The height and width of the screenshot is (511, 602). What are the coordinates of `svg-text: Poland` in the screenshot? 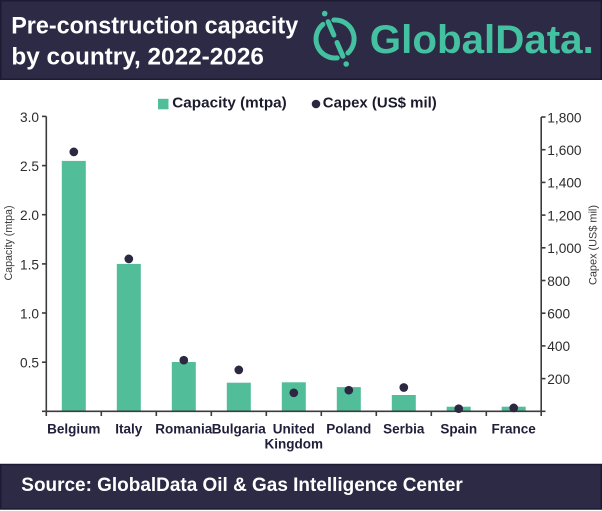 It's located at (348, 429).